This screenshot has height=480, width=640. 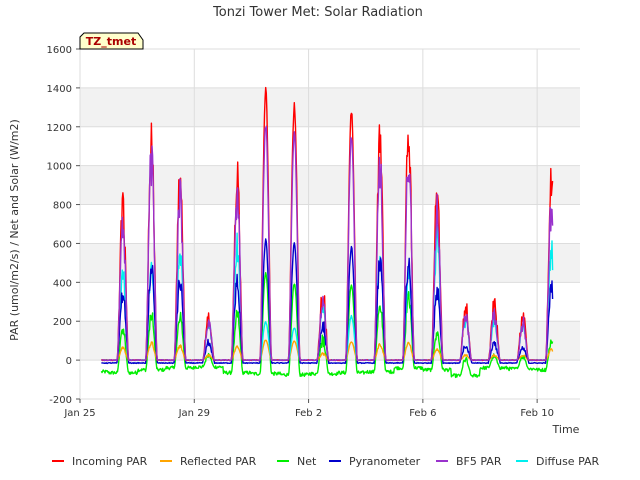 I want to click on y-tick-label: 600, so click(x=62, y=244).